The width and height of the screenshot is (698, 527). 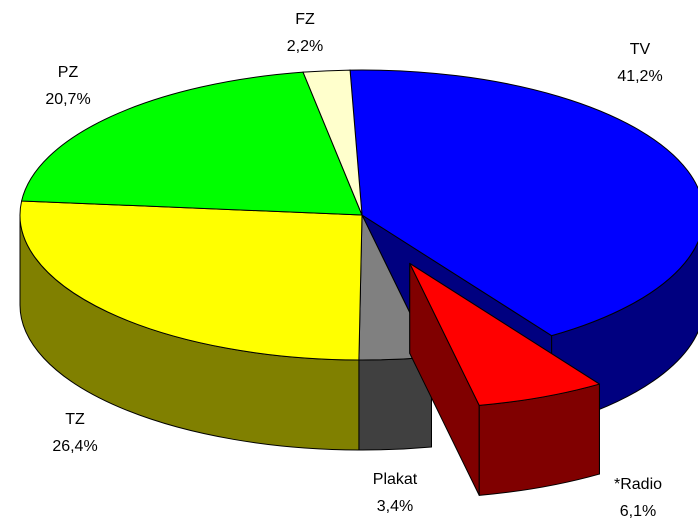 What do you see at coordinates (305, 19) in the screenshot?
I see `slice-label: FZ` at bounding box center [305, 19].